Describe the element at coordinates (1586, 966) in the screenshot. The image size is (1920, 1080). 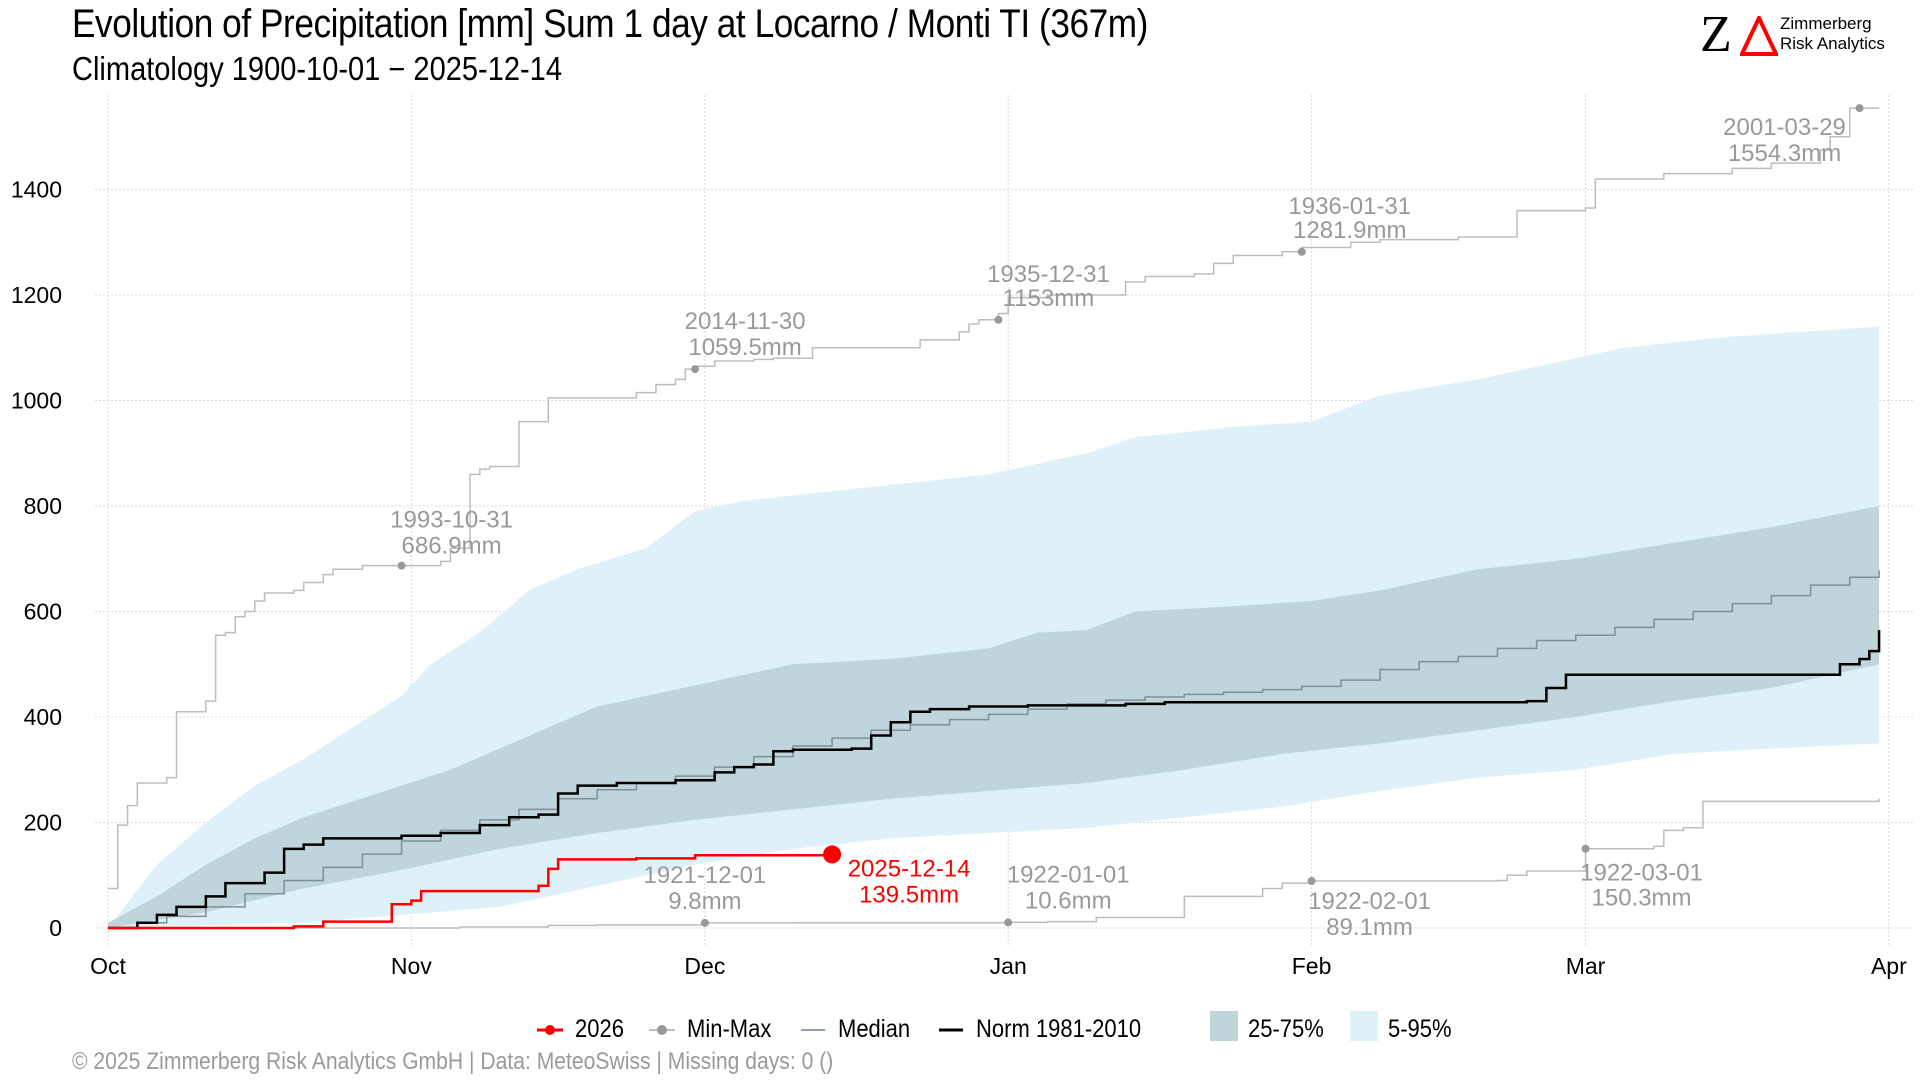
I see `x-tick-label: Mar` at that location.